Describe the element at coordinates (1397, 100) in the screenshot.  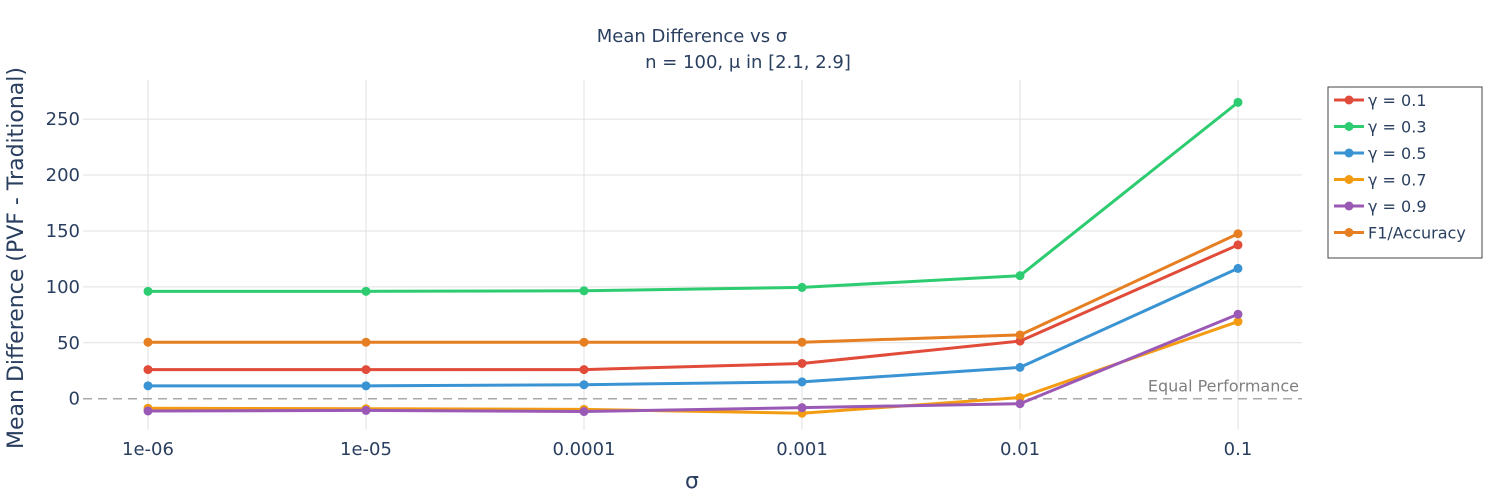
I see `legend-label: γ = 0.1` at that location.